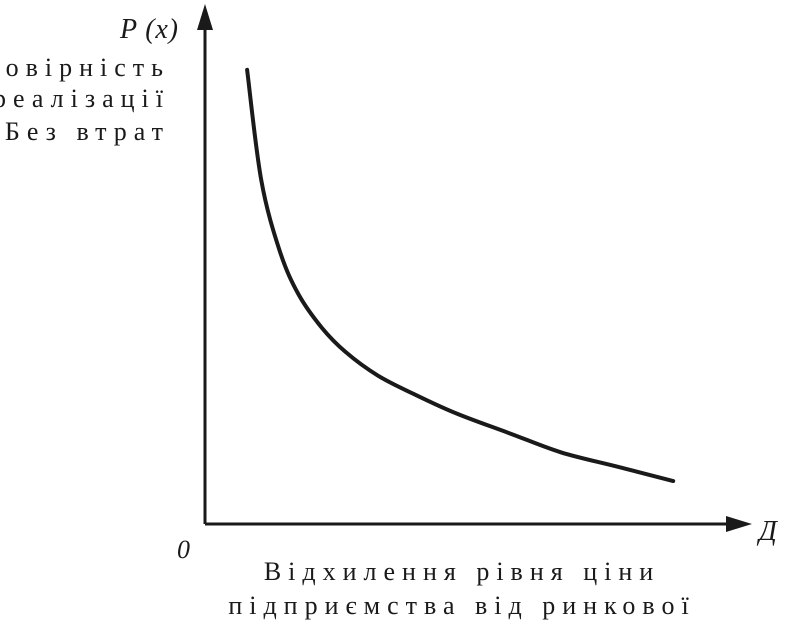 The width and height of the screenshot is (789, 634). I want to click on origin-label: 0, so click(183, 549).